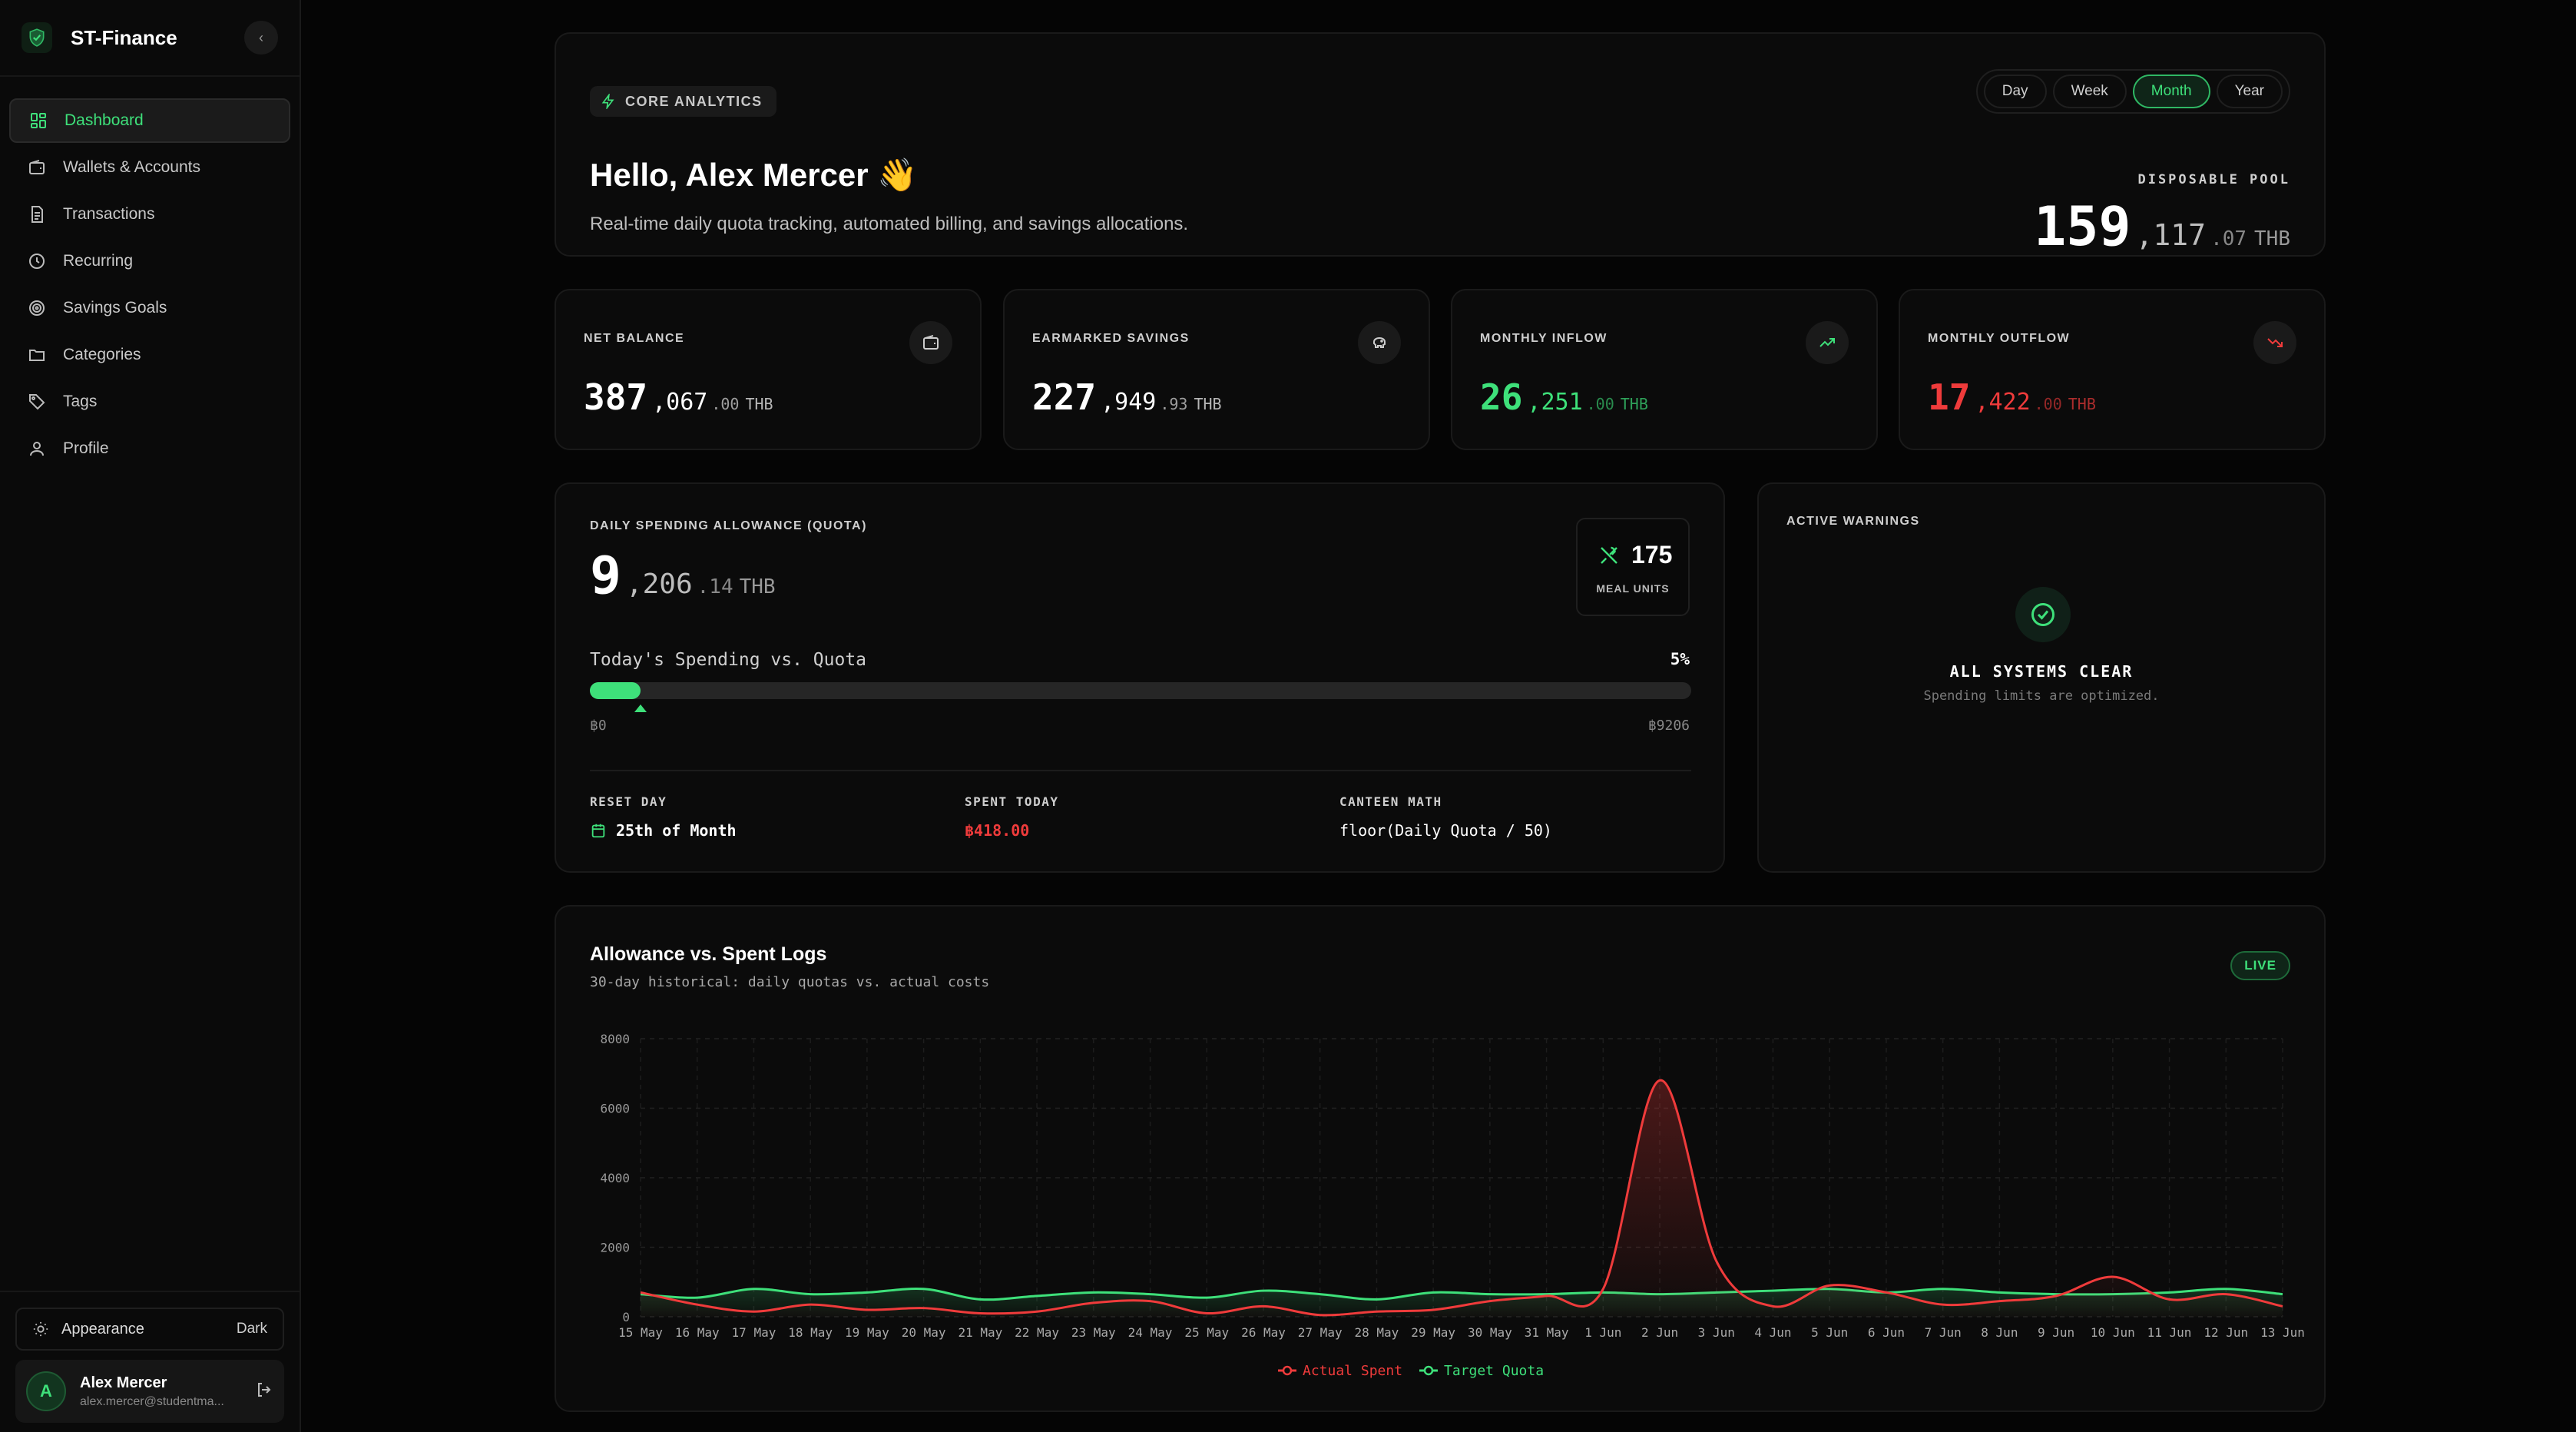  I want to click on reset-day-value: 25th of Month, so click(663, 830).